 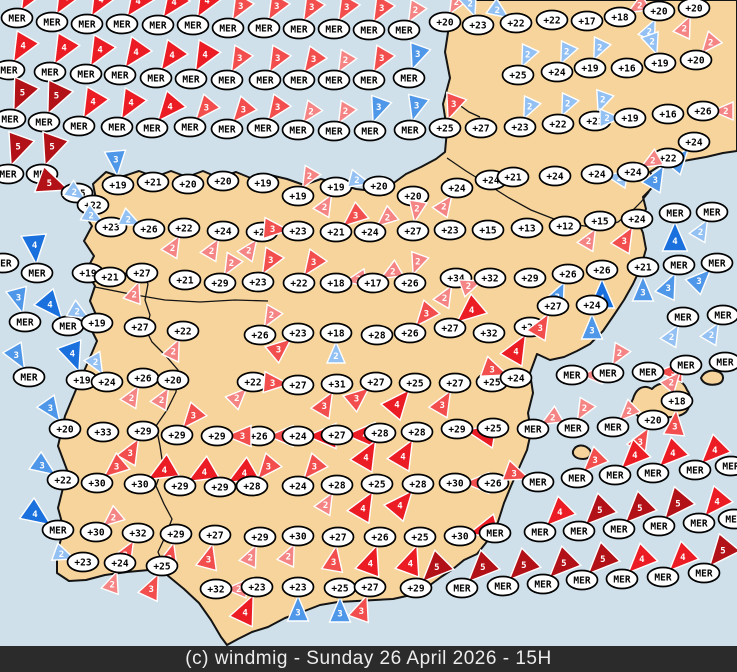 What do you see at coordinates (297, 537) in the screenshot?
I see `temperature-label: +30` at bounding box center [297, 537].